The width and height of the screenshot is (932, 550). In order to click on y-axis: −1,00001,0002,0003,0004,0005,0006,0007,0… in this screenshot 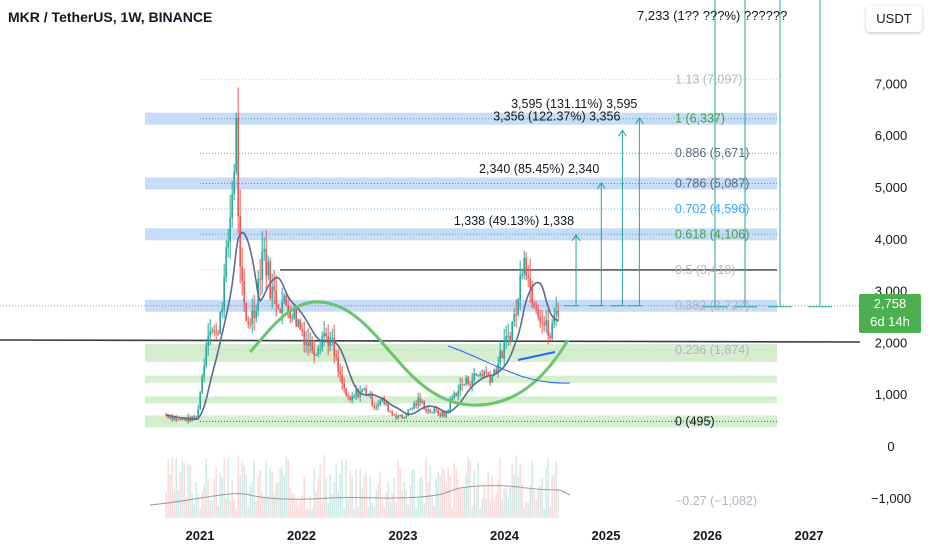, I will do `click(891, 290)`.